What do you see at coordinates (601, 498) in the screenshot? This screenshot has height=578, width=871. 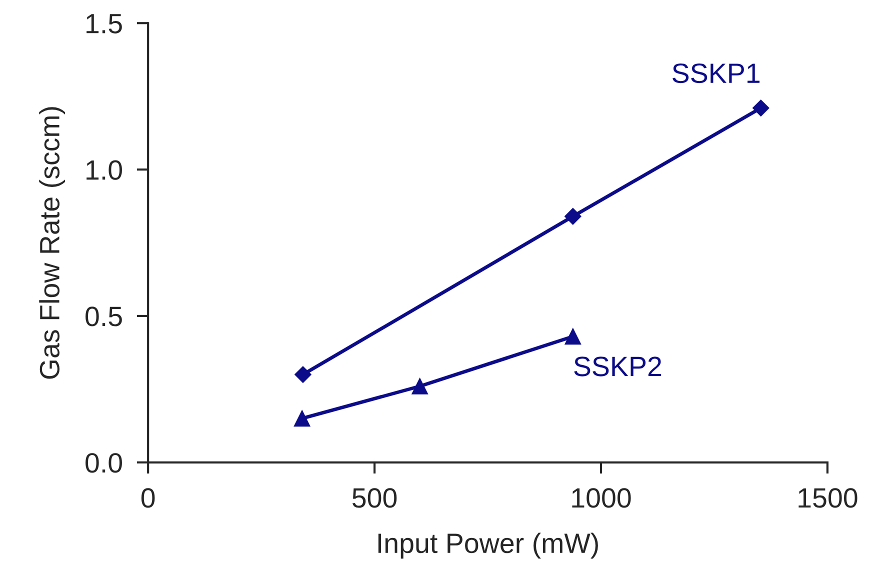 I see `x-tick-label: 1000` at bounding box center [601, 498].